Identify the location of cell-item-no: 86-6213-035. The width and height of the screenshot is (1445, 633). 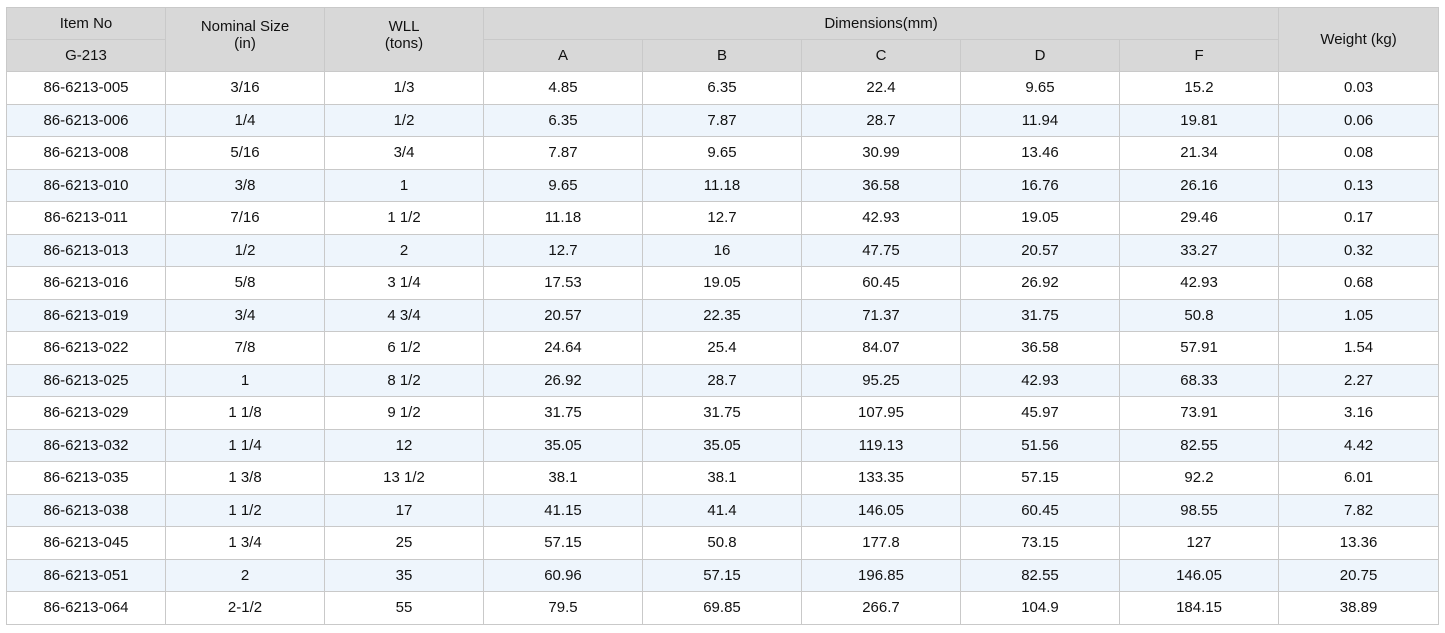
(86, 478).